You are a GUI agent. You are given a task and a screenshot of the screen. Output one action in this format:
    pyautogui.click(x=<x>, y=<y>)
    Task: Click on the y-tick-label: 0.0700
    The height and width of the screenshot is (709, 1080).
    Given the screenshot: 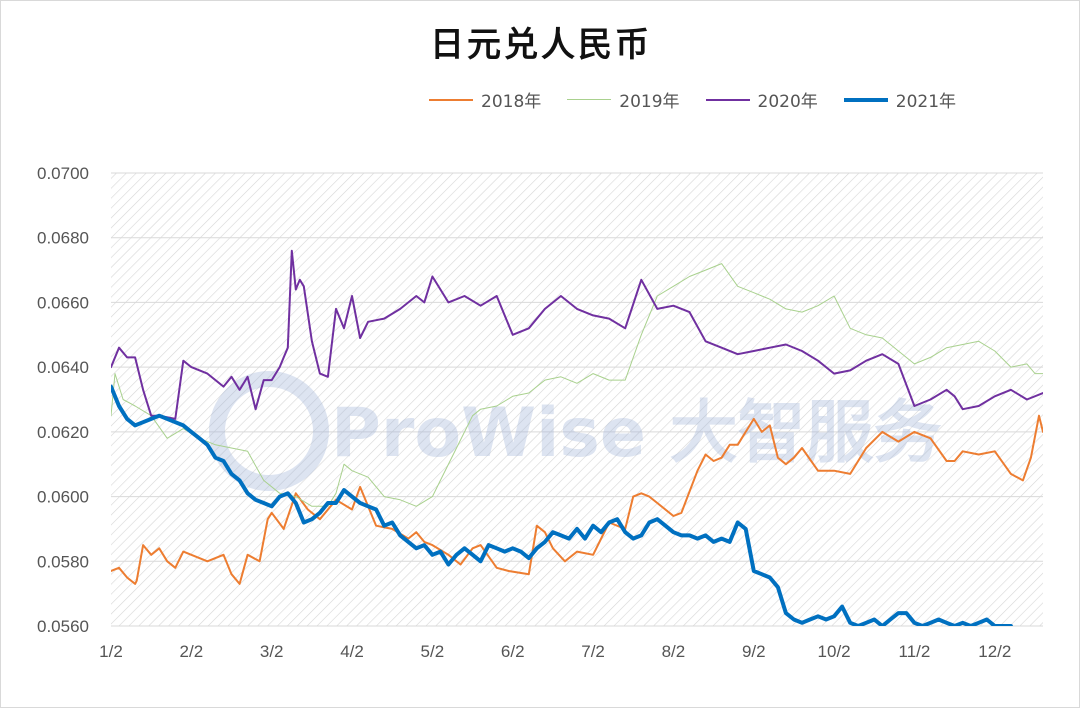 What is the action you would take?
    pyautogui.click(x=63, y=173)
    